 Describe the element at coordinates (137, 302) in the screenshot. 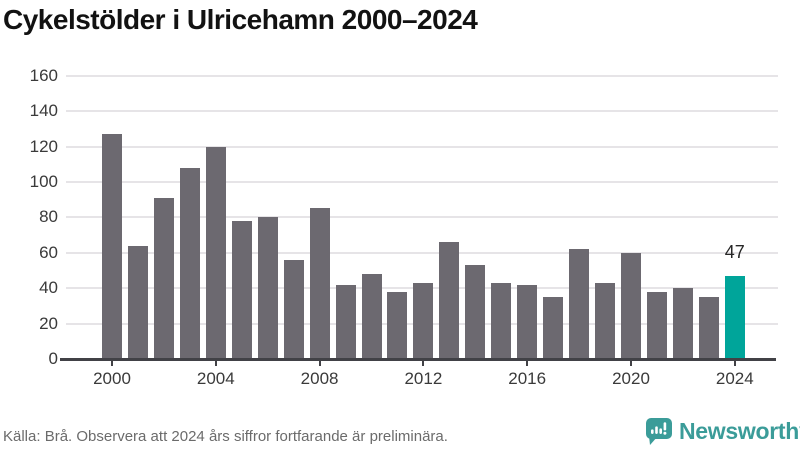

I see `bar-2001` at that location.